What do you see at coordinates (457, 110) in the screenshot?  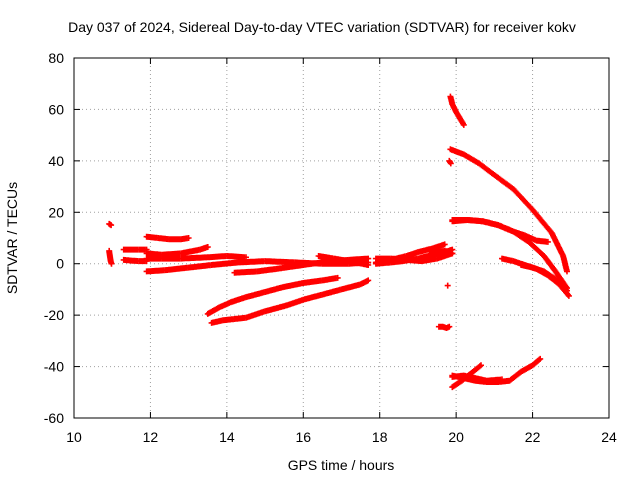 I see `data-series-t17` at bounding box center [457, 110].